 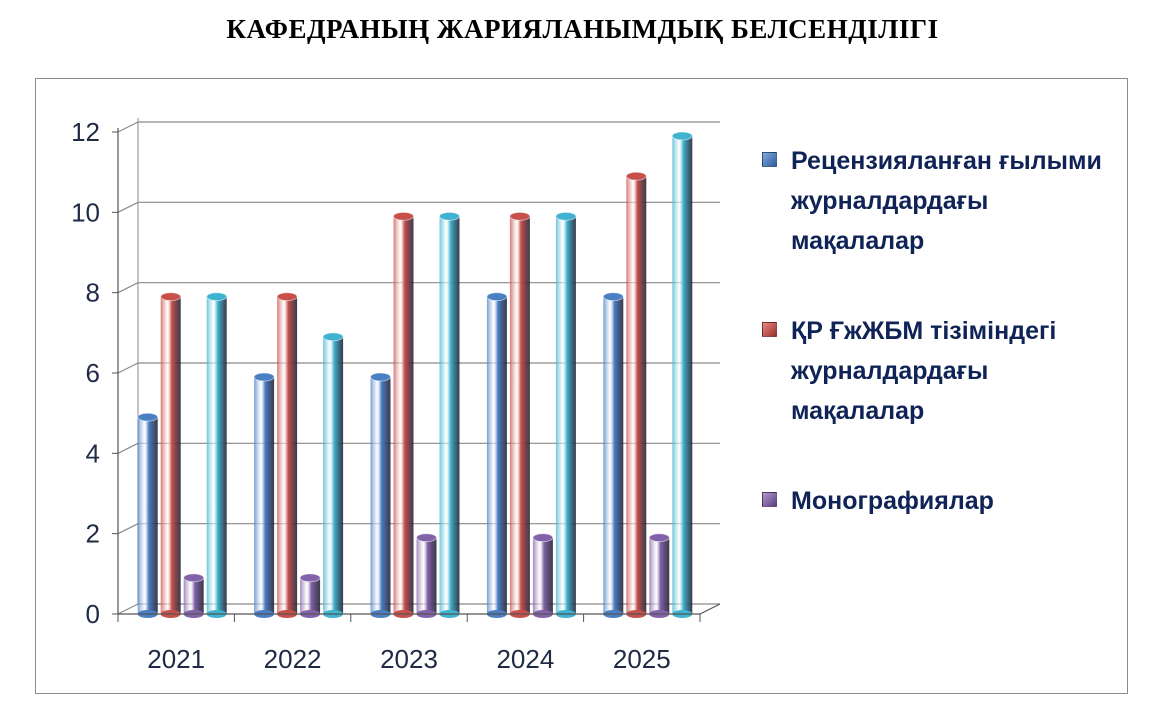 What do you see at coordinates (892, 501) in the screenshot?
I see `legend-label-series-3: Монографиялар` at bounding box center [892, 501].